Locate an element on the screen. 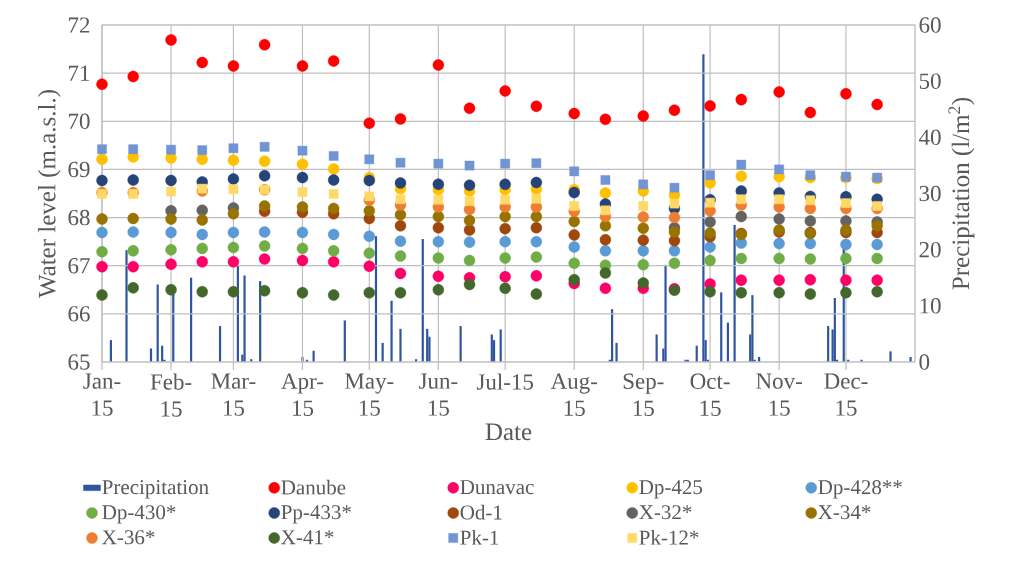 The width and height of the screenshot is (1011, 573). legend-label: Dp-428** is located at coordinates (860, 489).